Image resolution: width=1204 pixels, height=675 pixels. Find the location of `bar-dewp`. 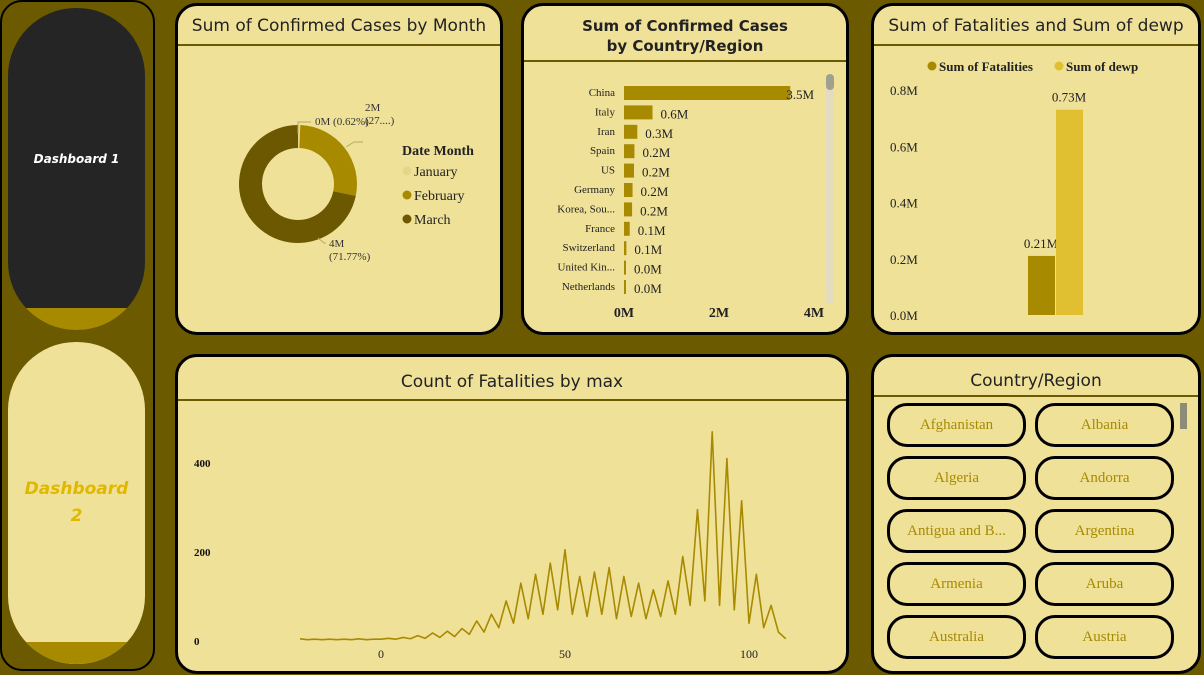

bar-dewp is located at coordinates (1069, 212).